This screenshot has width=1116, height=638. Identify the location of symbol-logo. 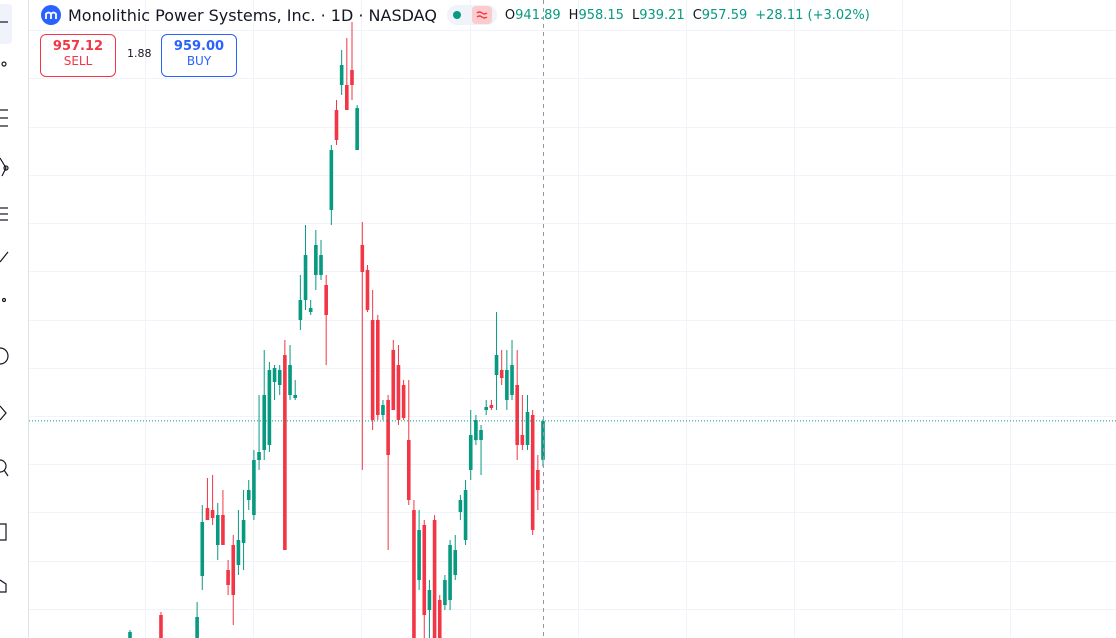
(51, 15).